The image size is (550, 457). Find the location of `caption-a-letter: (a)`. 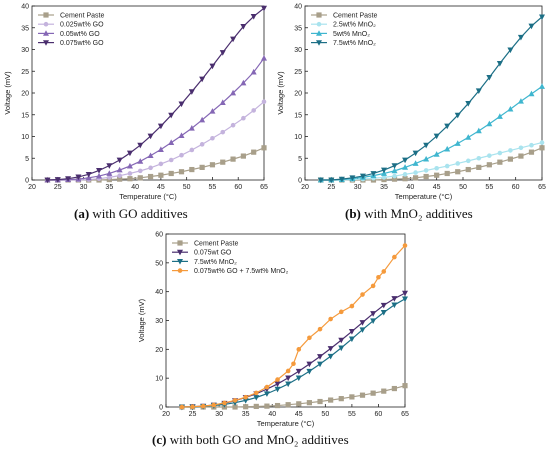

caption-a-letter: (a) is located at coordinates (82, 213).